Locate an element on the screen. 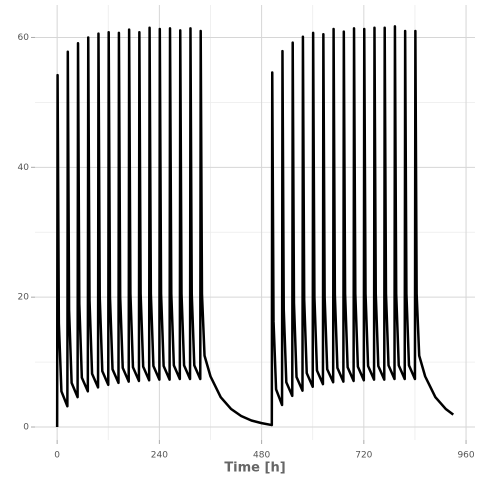 This screenshot has height=480, width=480. x-tick-label: 0 is located at coordinates (57, 456).